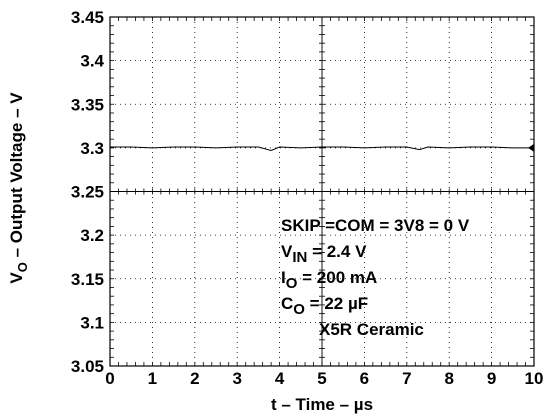 The image size is (547, 419). I want to click on y-tick-labels: 3.05 3.1 3.15 3.2 3.25 3.3 3.35 3.4 3.45, so click(88, 192).